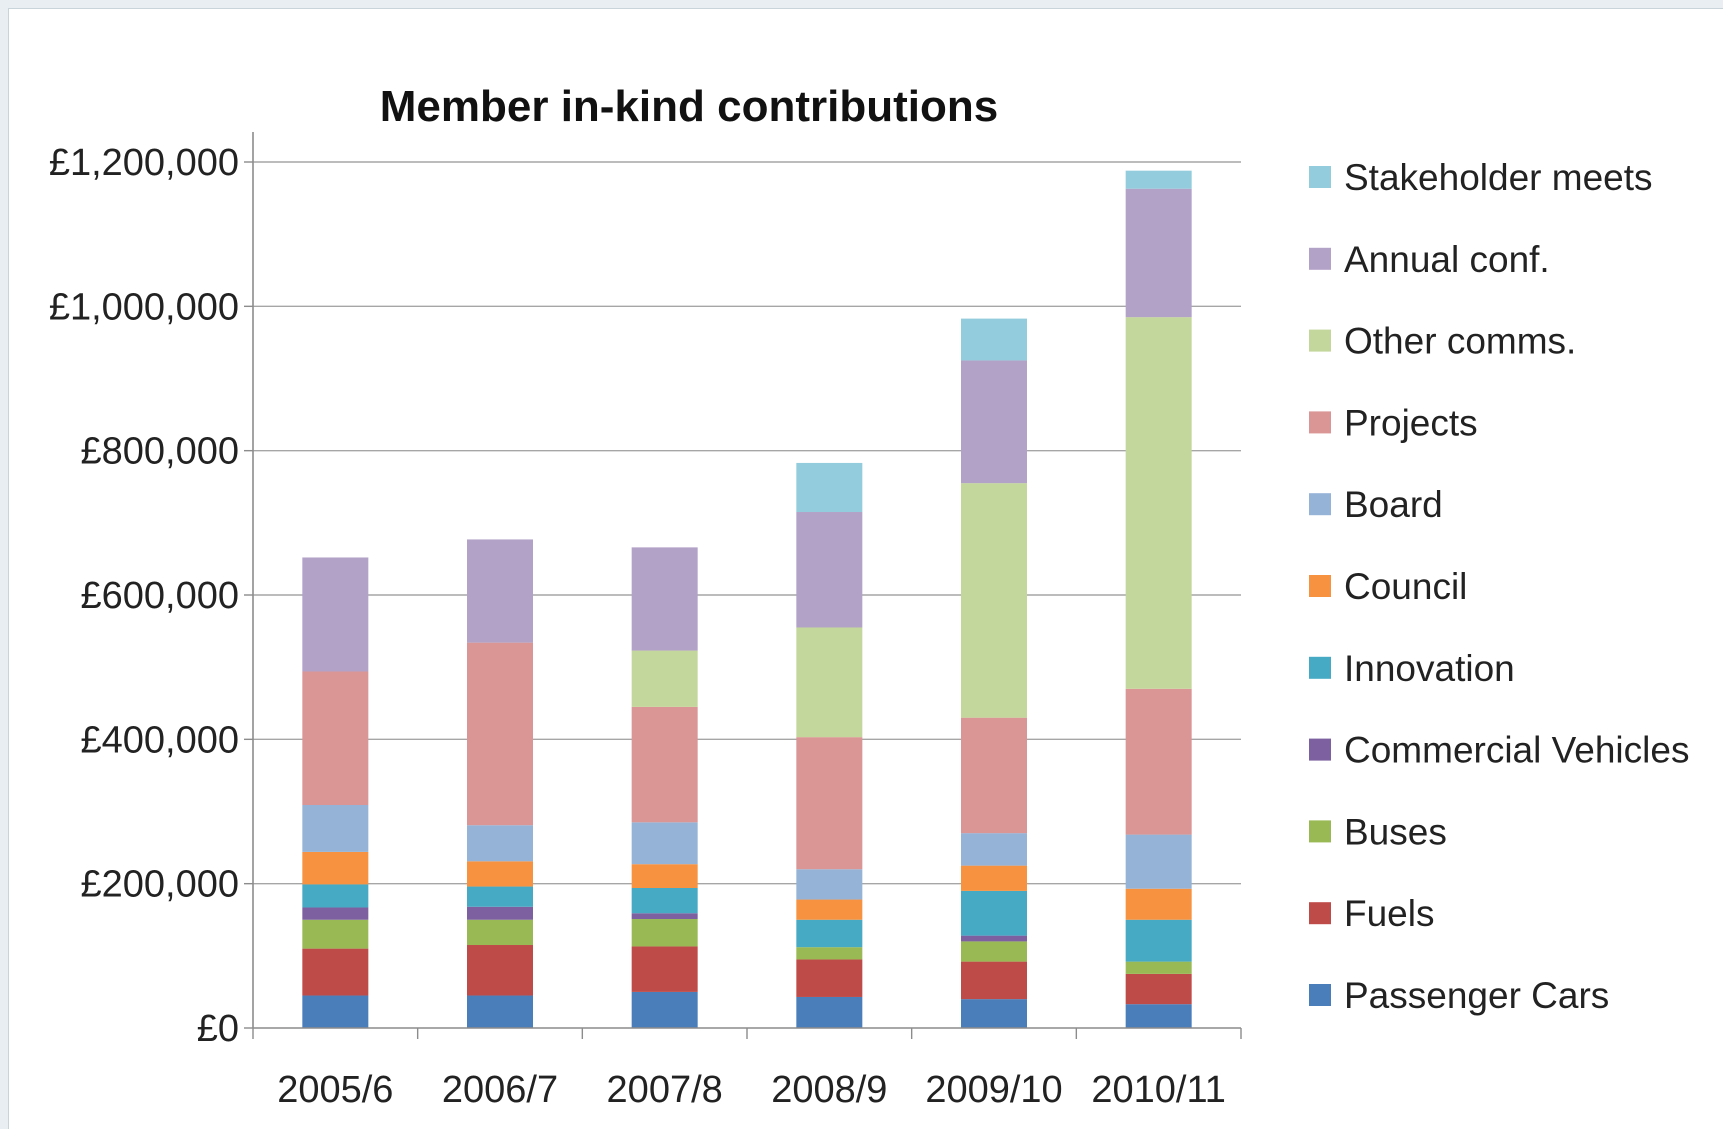 The image size is (1723, 1129). I want to click on legend-label: Other comms., so click(1460, 341).